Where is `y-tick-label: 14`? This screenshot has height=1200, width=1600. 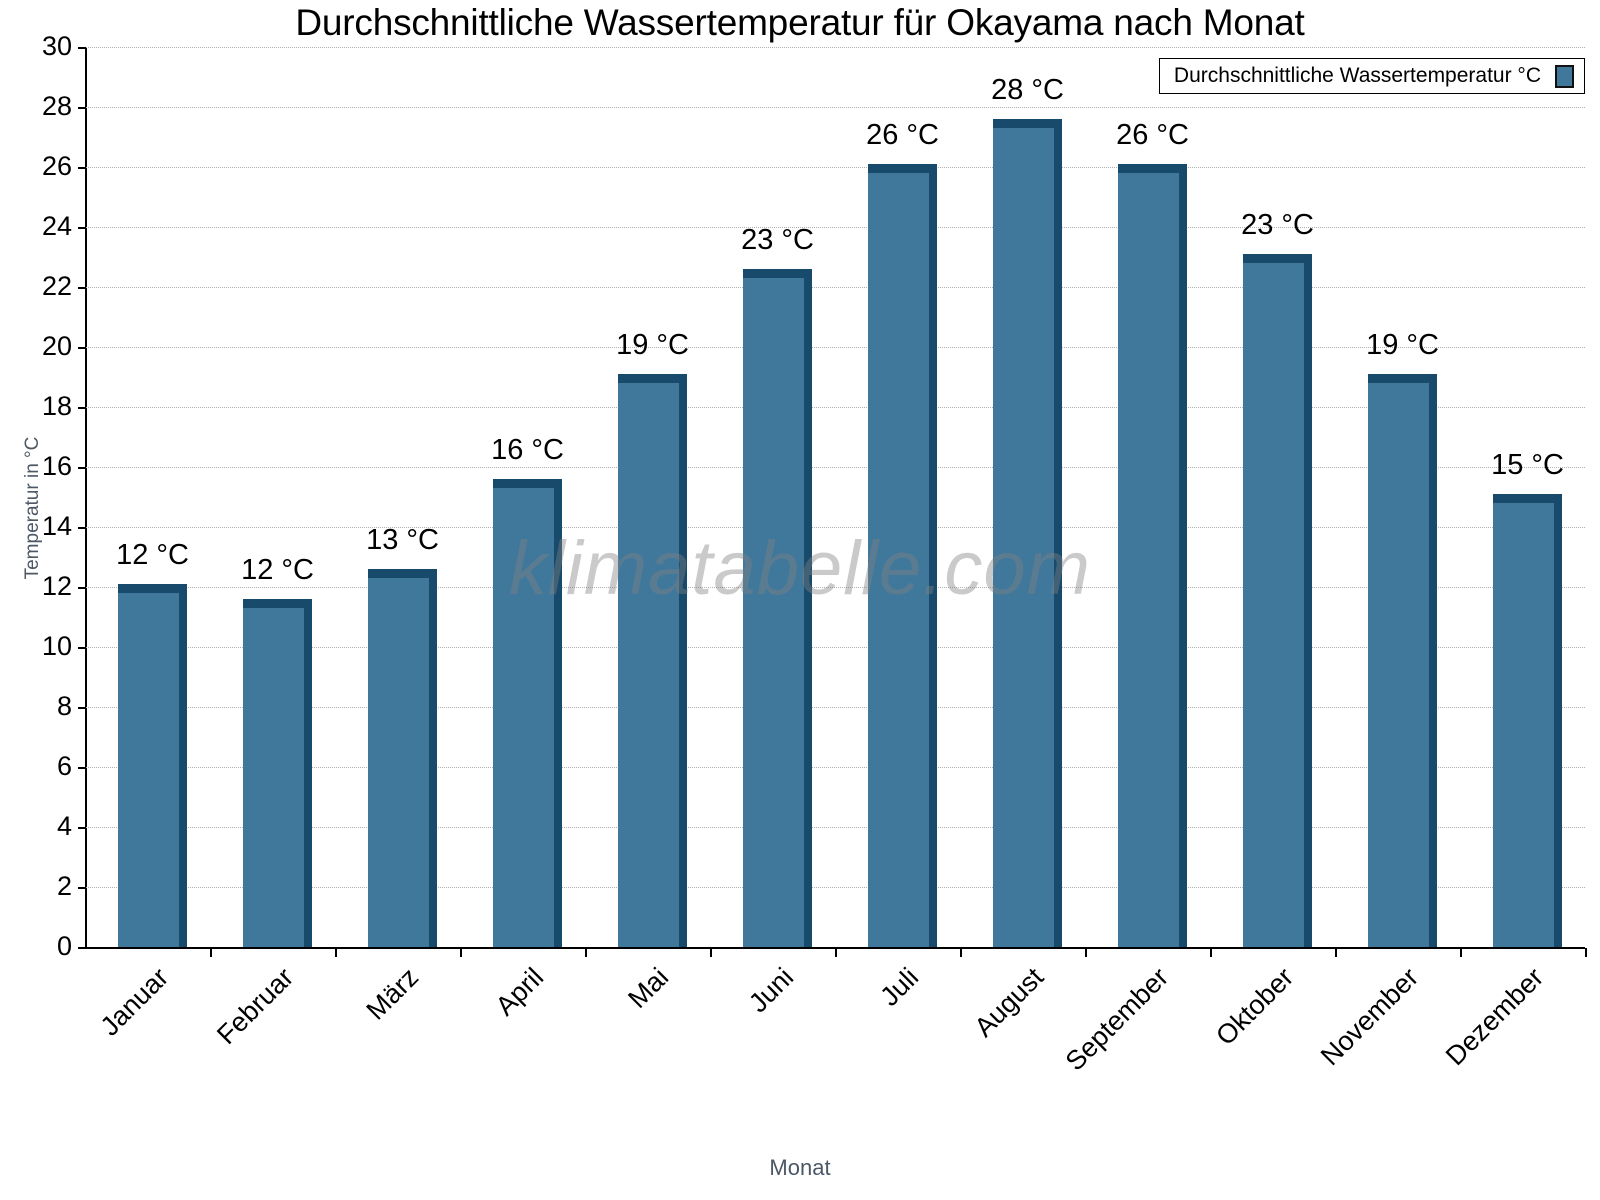
y-tick-label: 14 is located at coordinates (56, 526).